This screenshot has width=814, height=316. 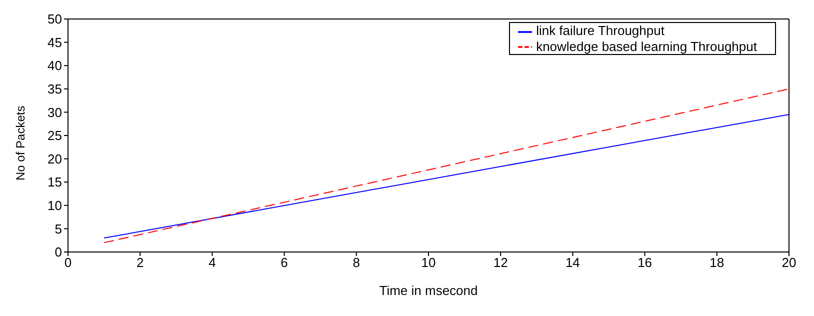 I want to click on y-tick-label: 25, so click(x=55, y=136).